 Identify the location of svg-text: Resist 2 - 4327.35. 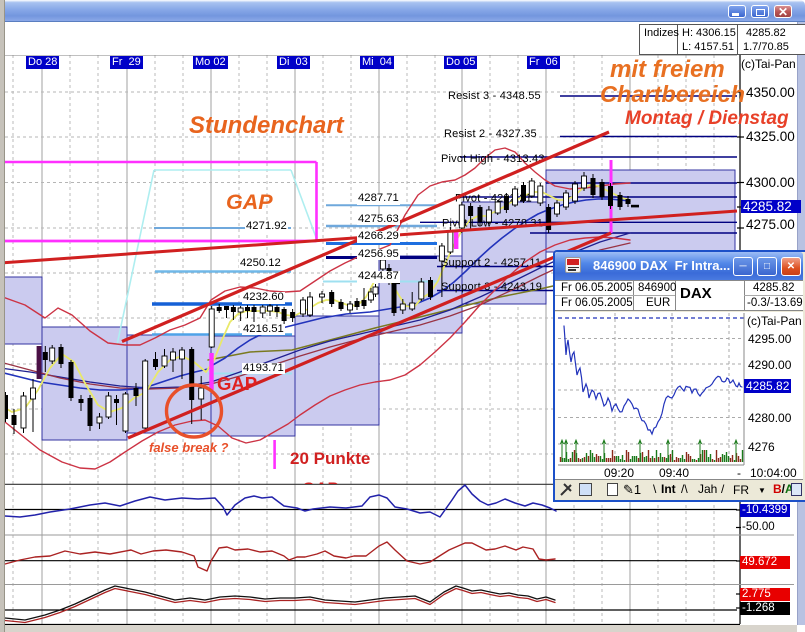
(490, 134).